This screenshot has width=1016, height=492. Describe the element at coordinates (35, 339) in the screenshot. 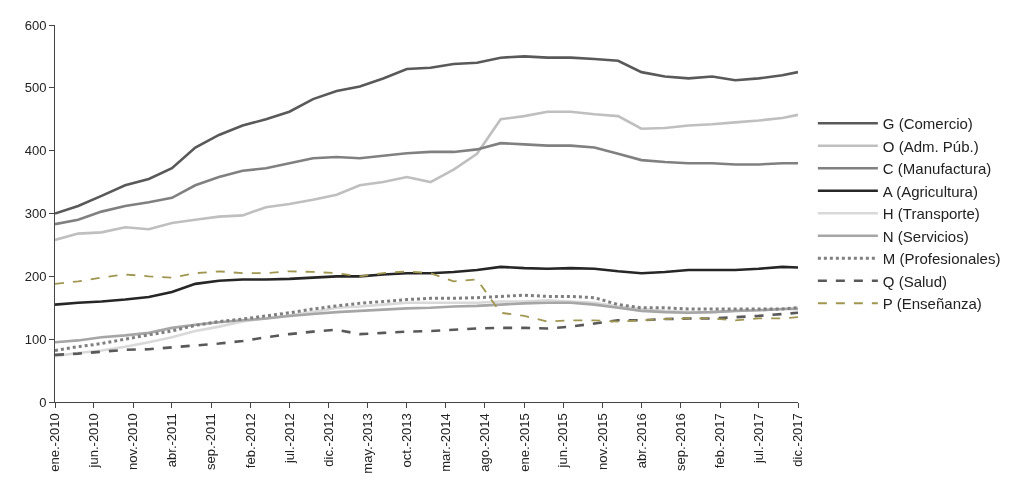

I see `y-tick-label: 100` at that location.